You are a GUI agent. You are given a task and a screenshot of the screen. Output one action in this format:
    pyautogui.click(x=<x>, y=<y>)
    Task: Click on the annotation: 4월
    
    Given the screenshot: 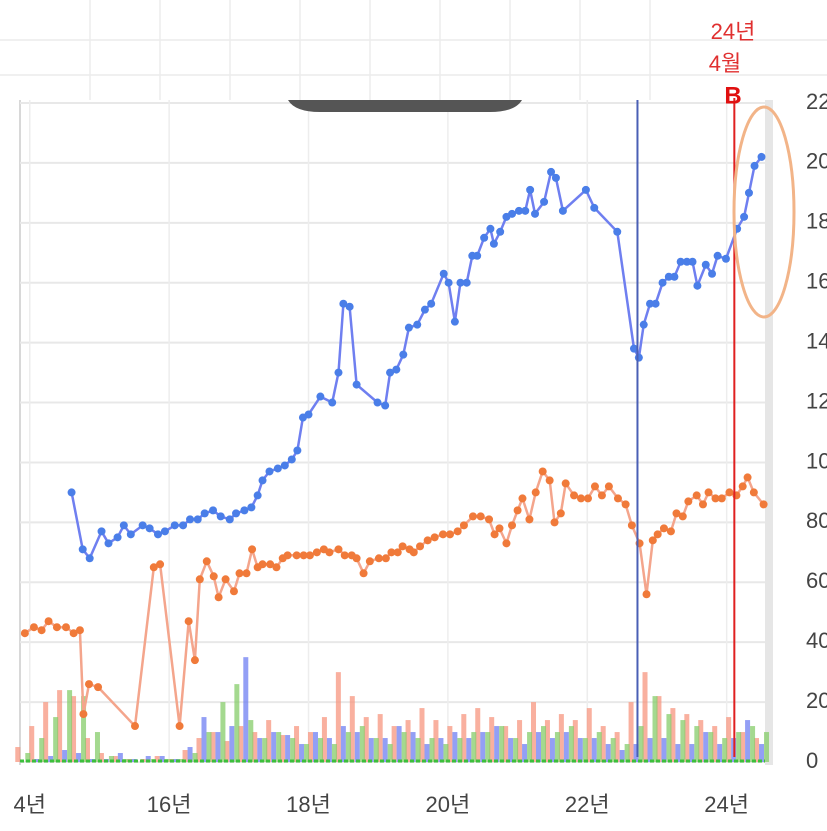 What is the action you would take?
    pyautogui.click(x=725, y=63)
    